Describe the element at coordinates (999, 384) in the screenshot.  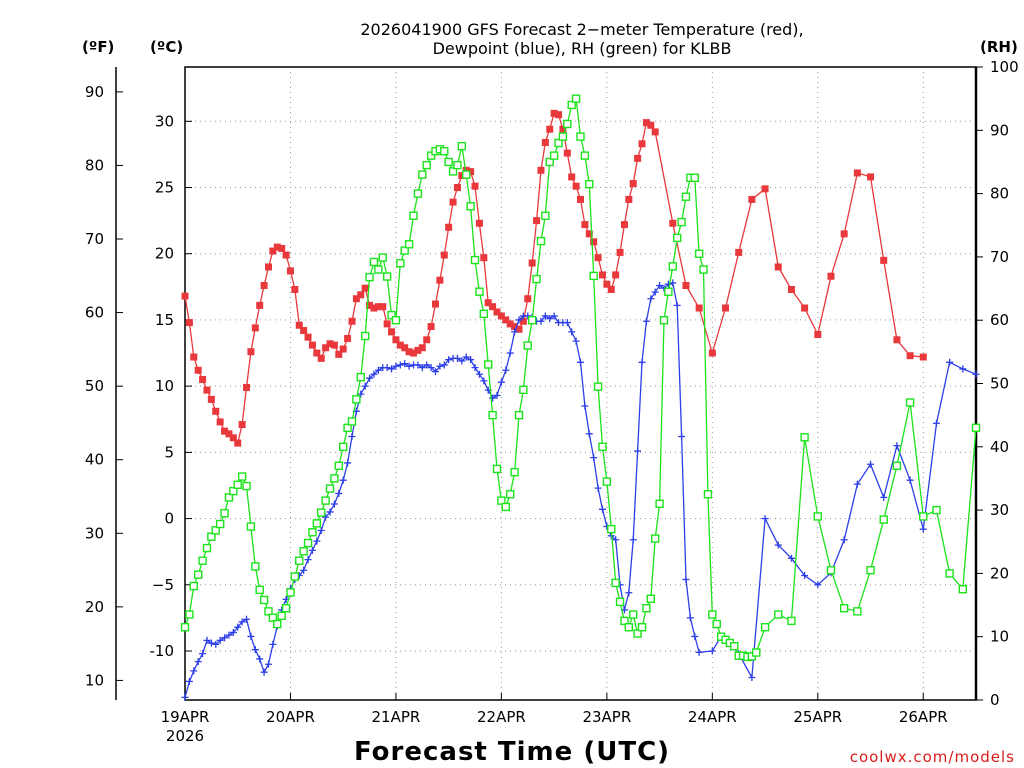
I see `rh-tick-label: 50` at that location.